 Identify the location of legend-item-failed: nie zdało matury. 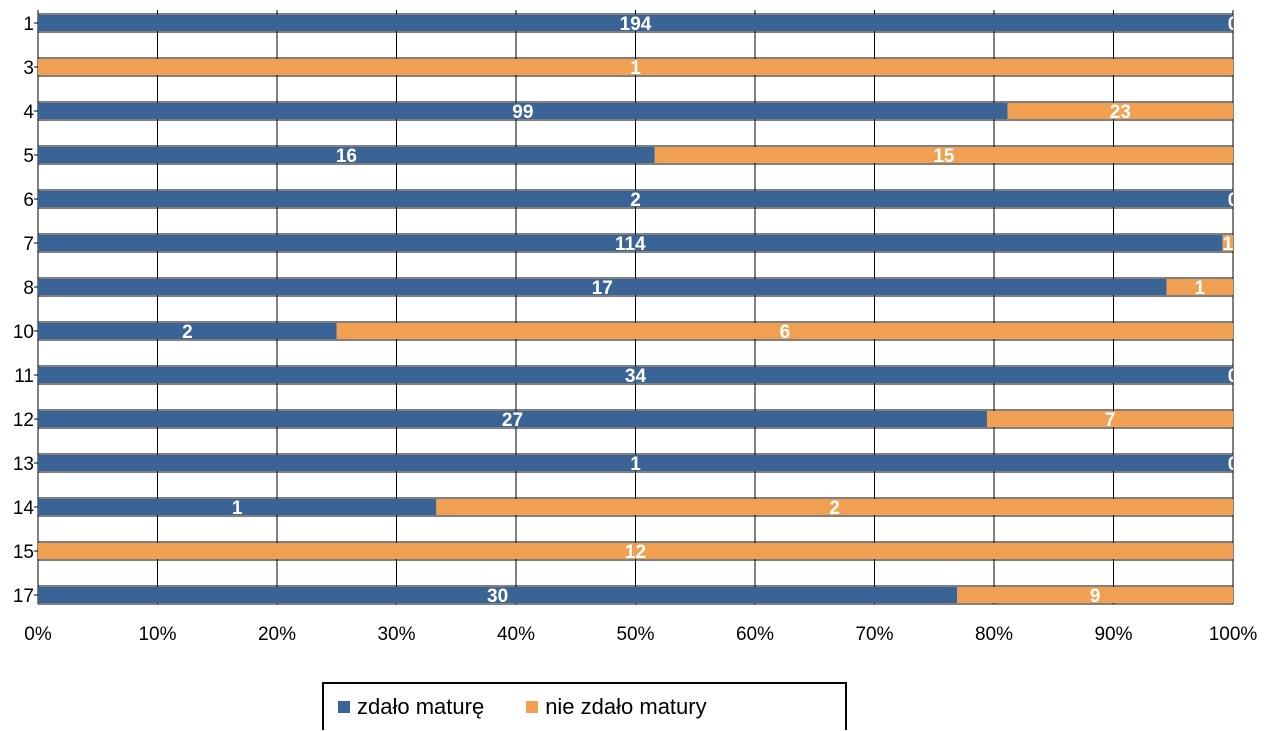
(616, 707).